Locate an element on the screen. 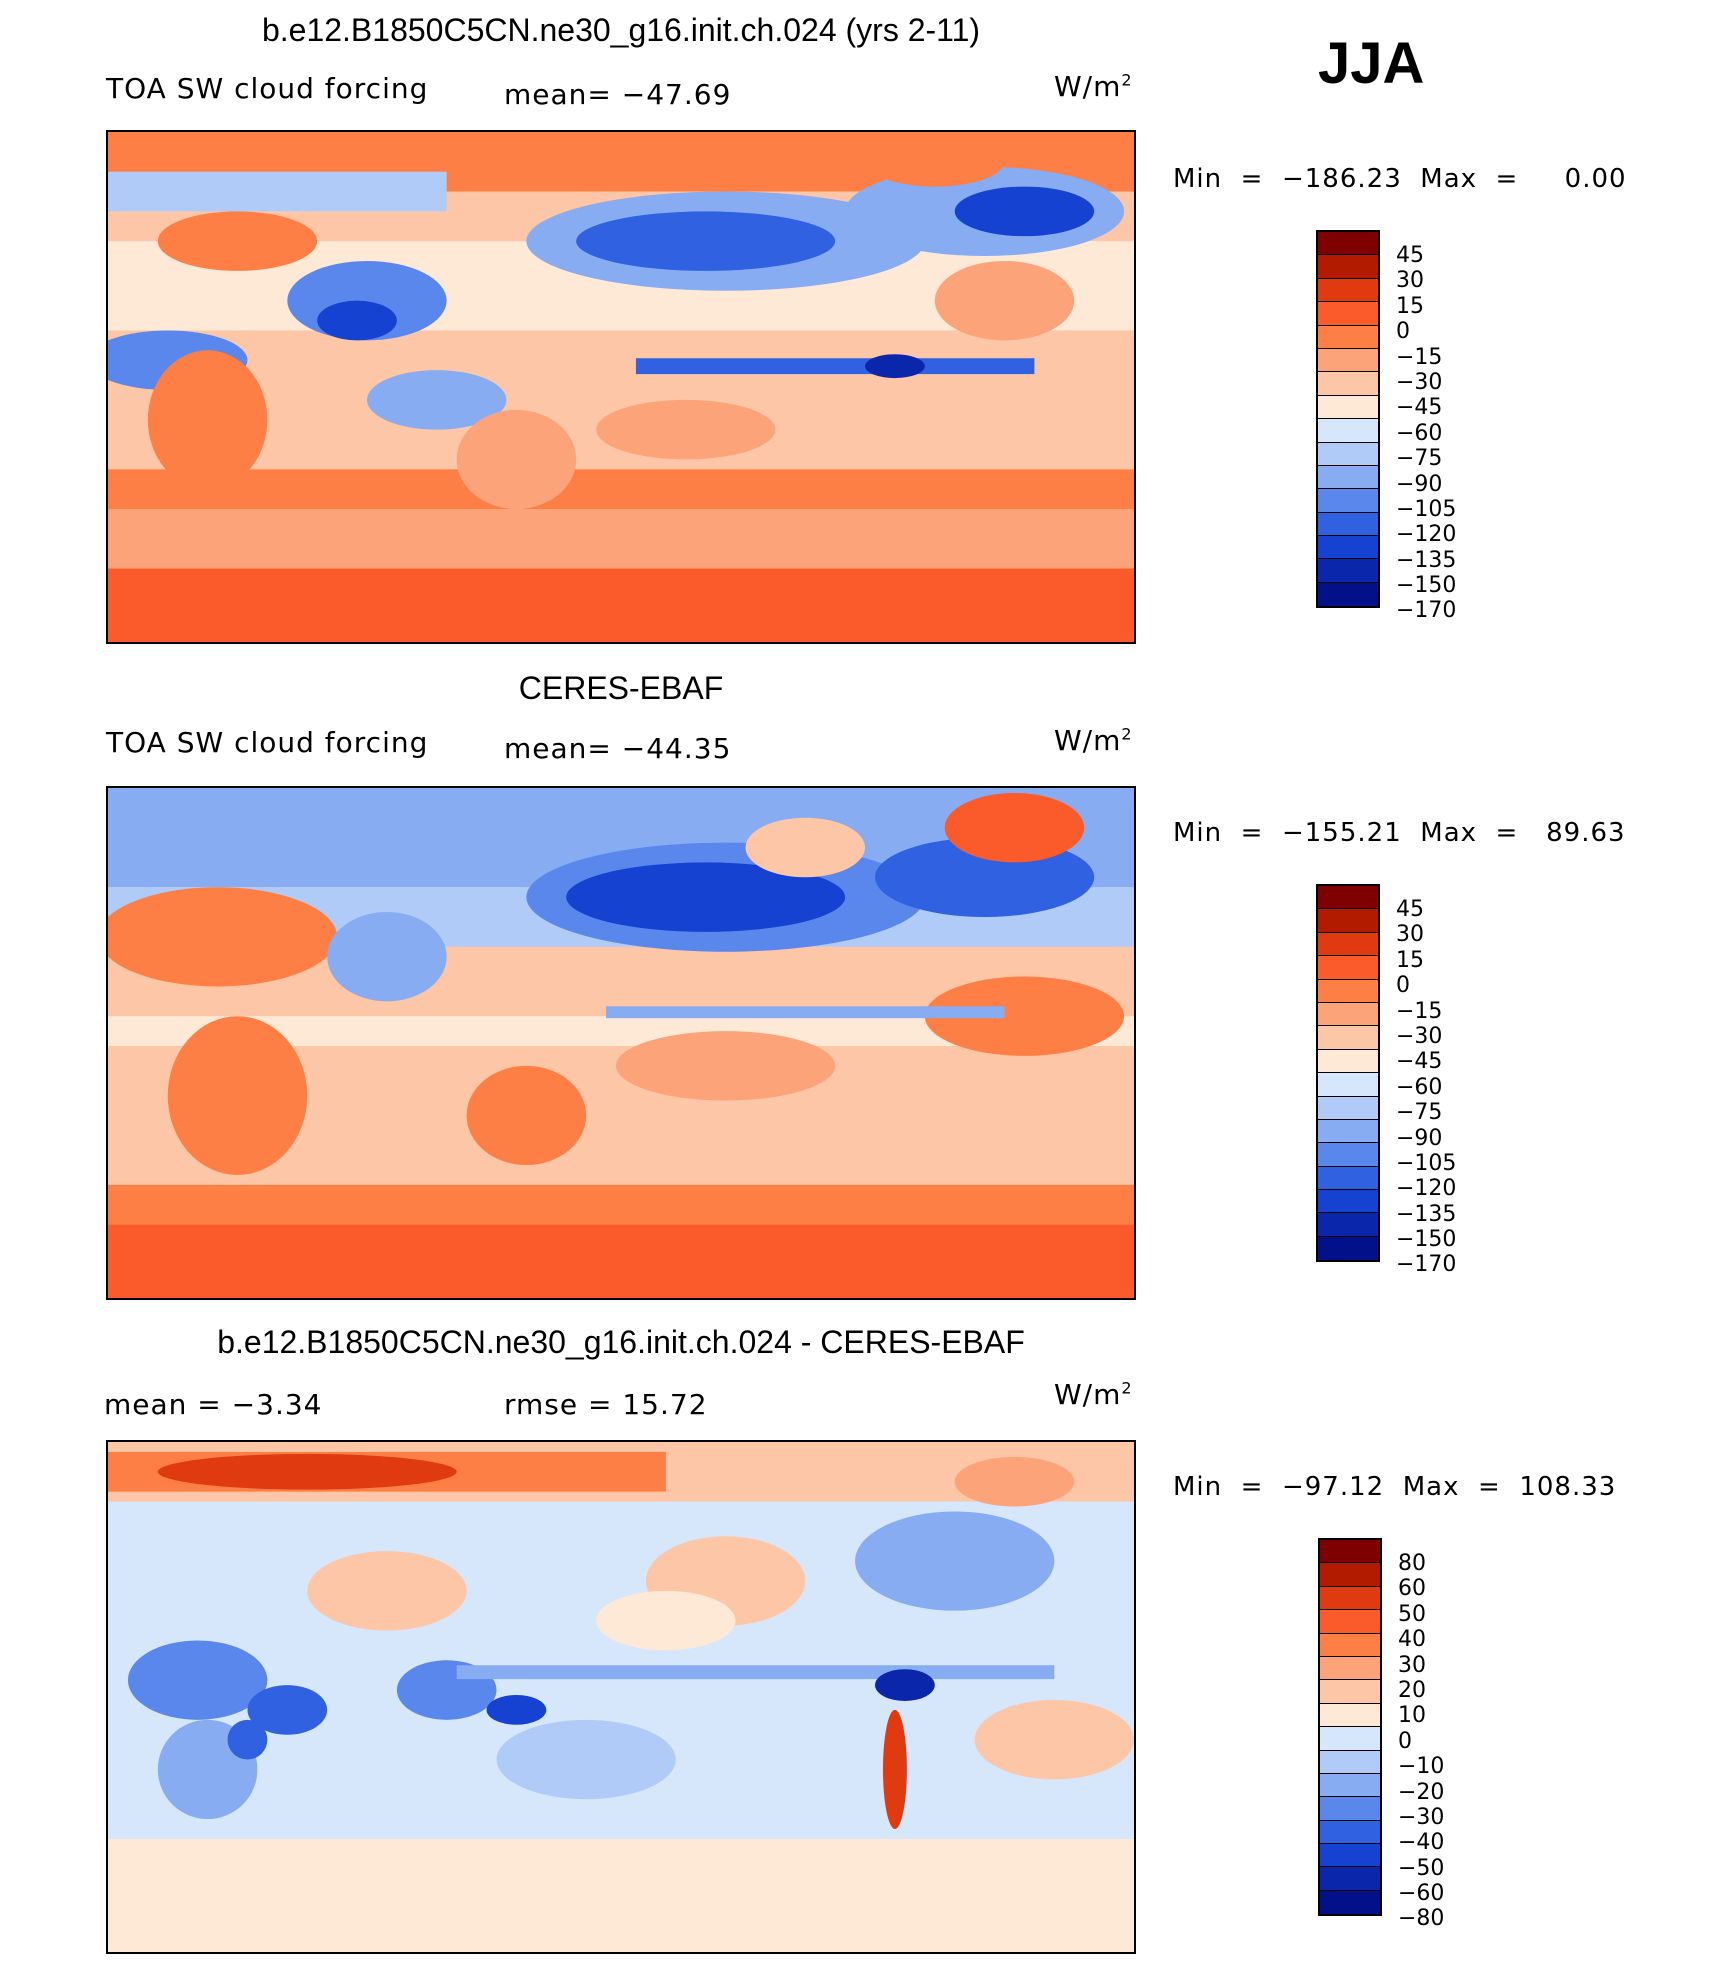 Image resolution: width=1710 pixels, height=1969 pixels. colorbar-tick-label: 60 is located at coordinates (1412, 1589).